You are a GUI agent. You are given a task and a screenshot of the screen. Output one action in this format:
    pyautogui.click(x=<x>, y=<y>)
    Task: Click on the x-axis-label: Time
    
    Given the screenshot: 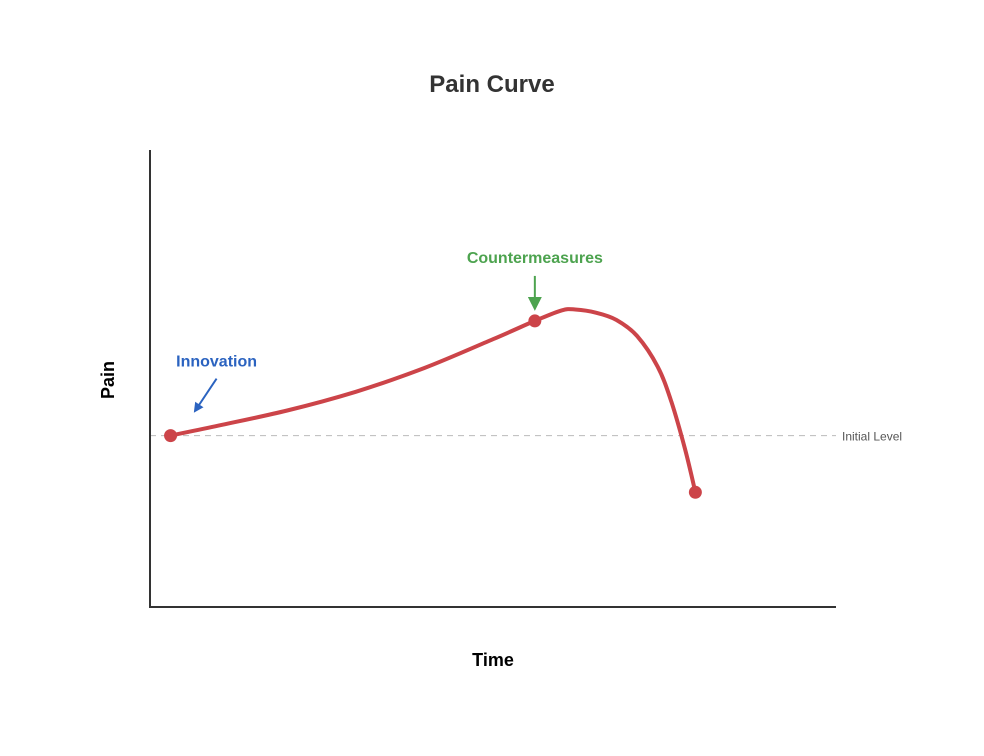 What is the action you would take?
    pyautogui.click(x=493, y=660)
    